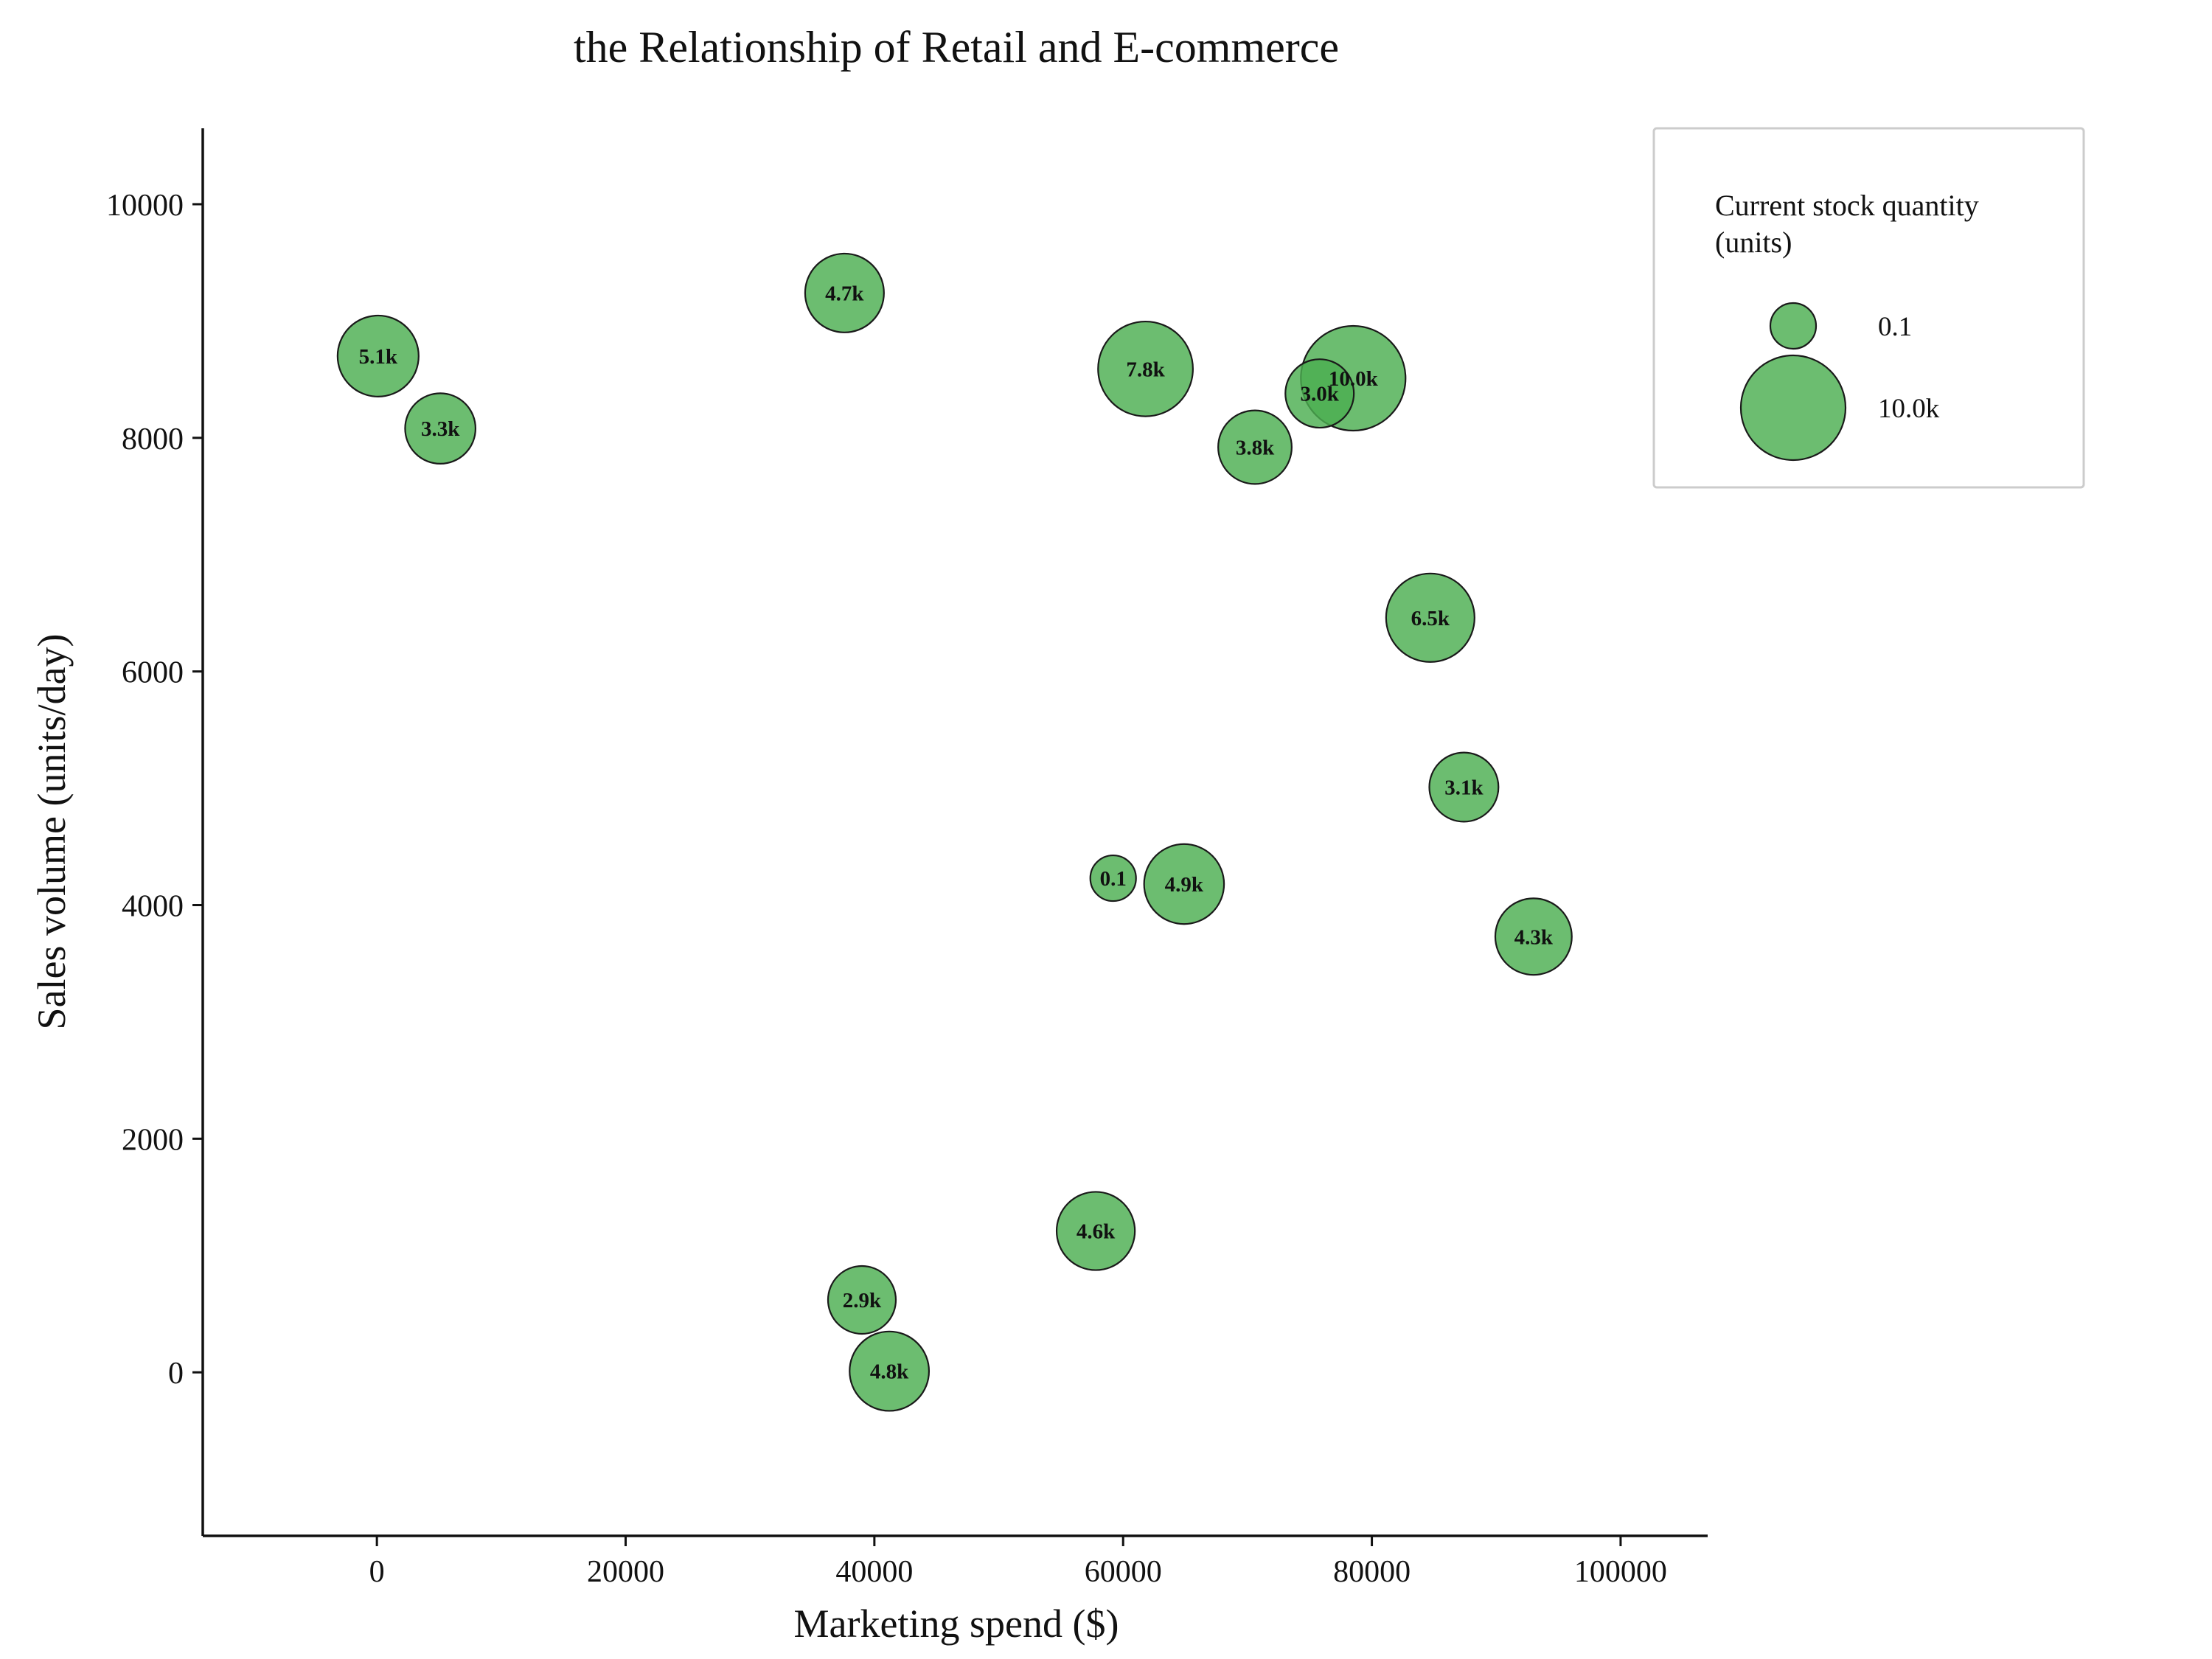  What do you see at coordinates (145, 206) in the screenshot?
I see `y-tick-label: 10000` at bounding box center [145, 206].